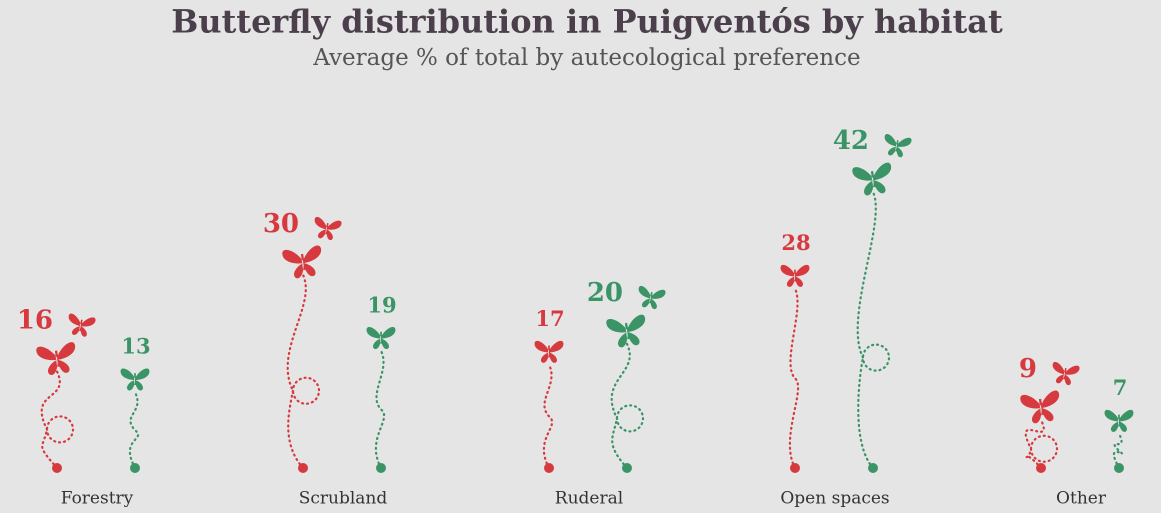 The height and width of the screenshot is (513, 1161). What do you see at coordinates (795, 242) in the screenshot?
I see `value-label: 28` at bounding box center [795, 242].